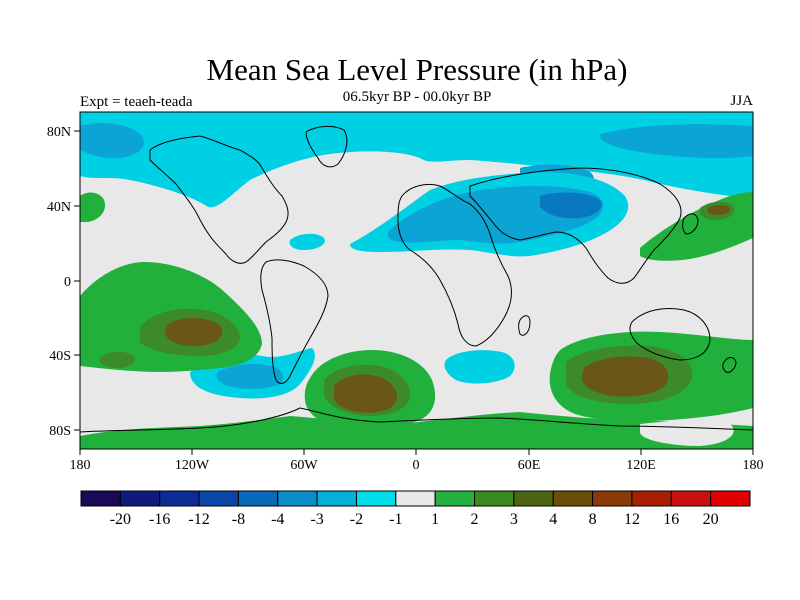 The width and height of the screenshot is (800, 600). What do you see at coordinates (59, 132) in the screenshot?
I see `y-tick-label: 80N` at bounding box center [59, 132].